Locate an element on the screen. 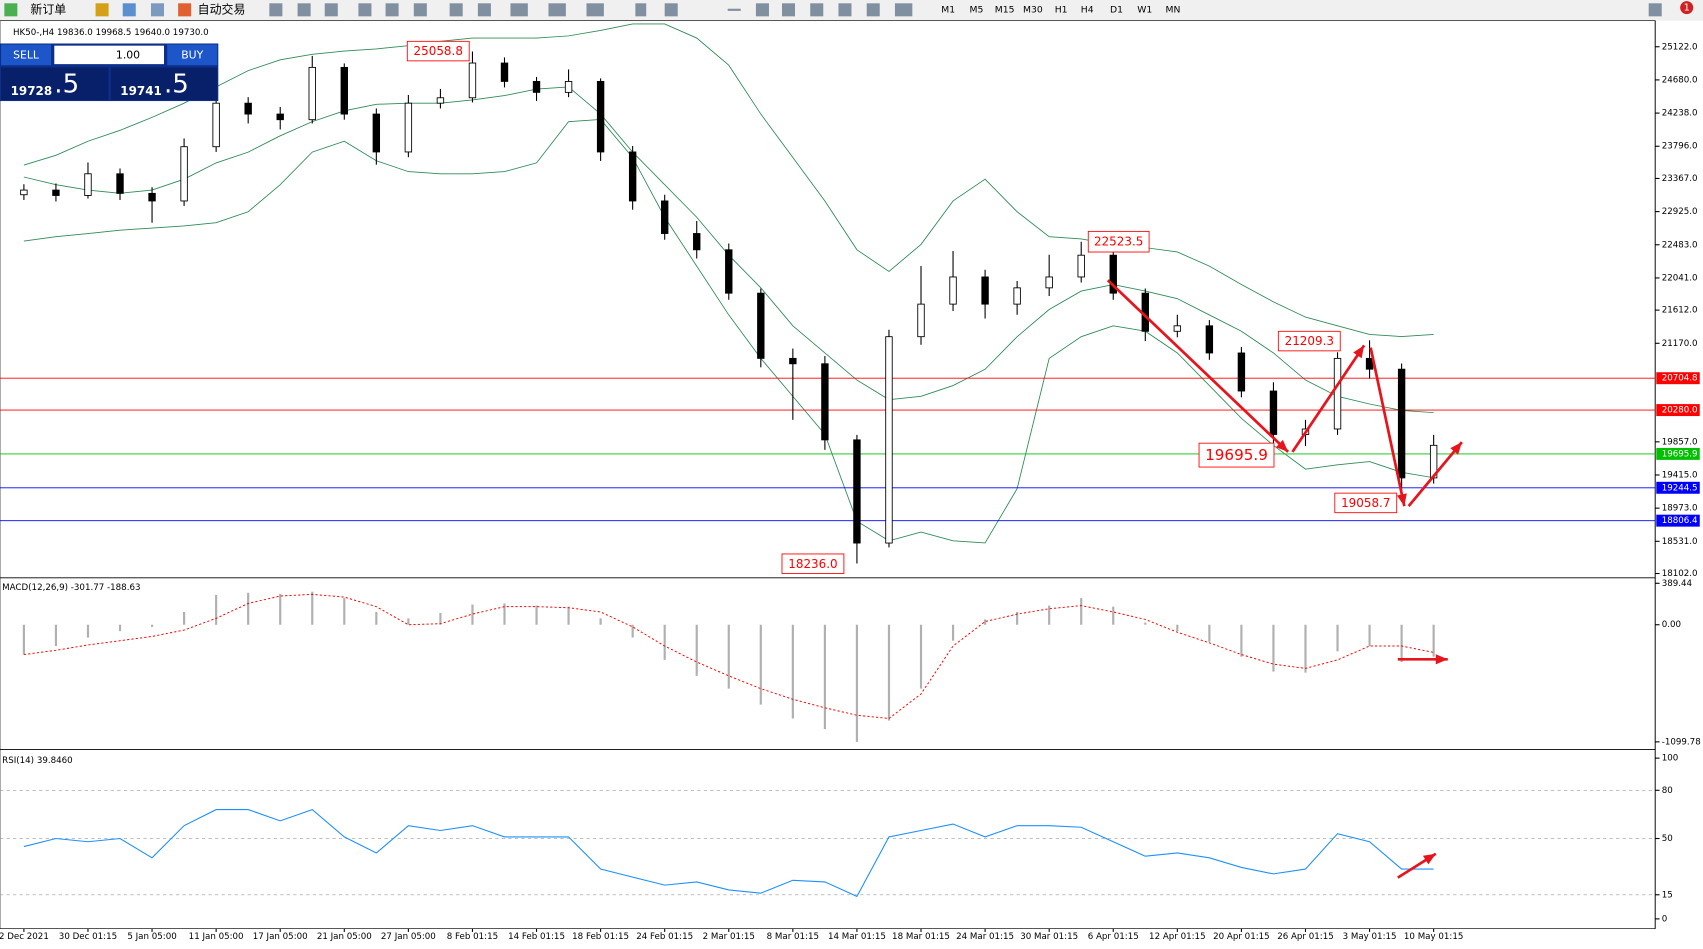  y-tick-label: 0 is located at coordinates (1665, 919).